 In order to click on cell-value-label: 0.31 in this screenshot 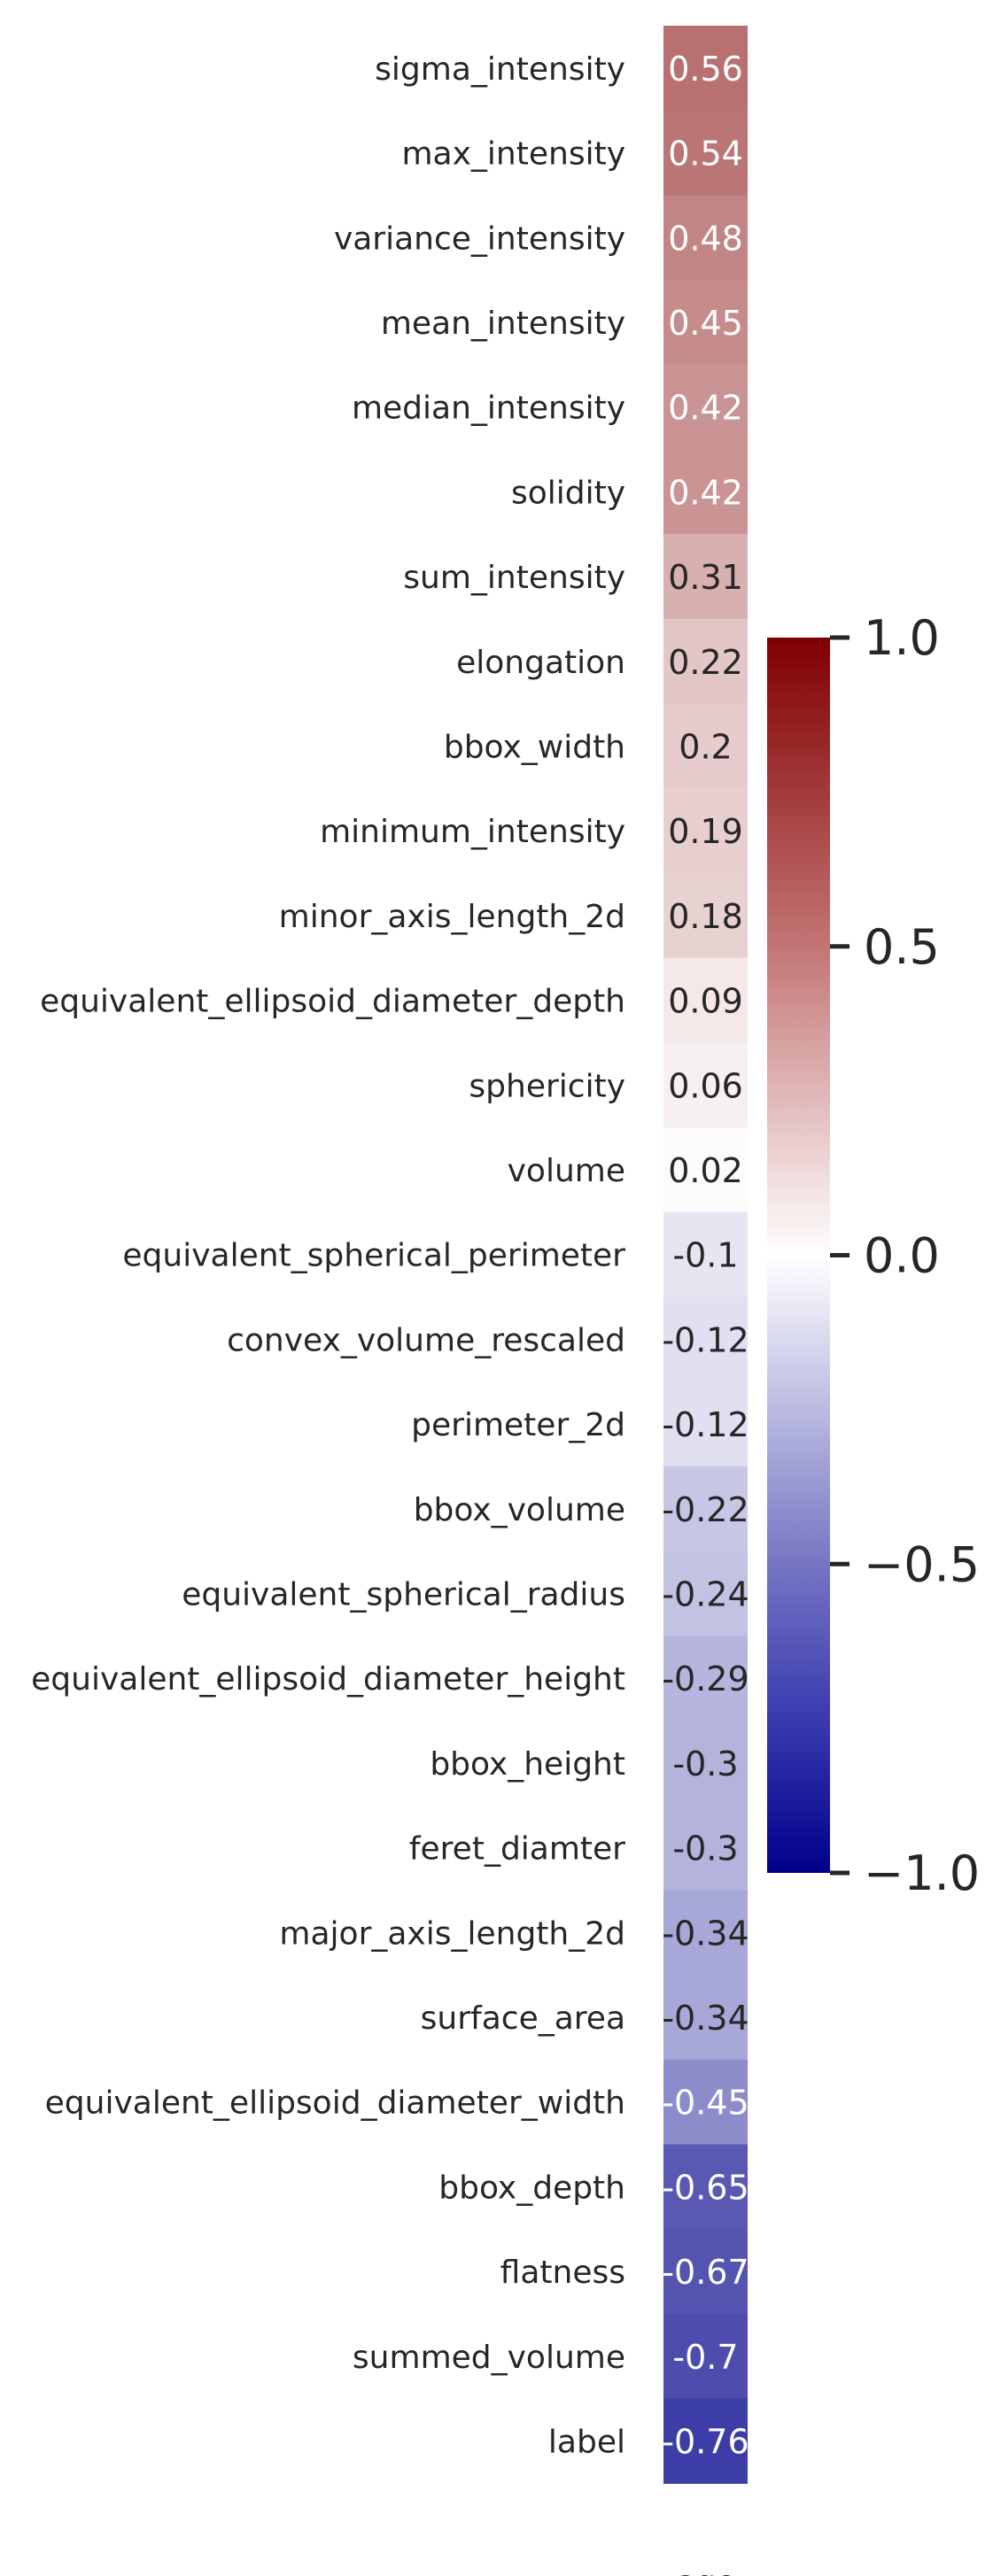, I will do `click(705, 577)`.